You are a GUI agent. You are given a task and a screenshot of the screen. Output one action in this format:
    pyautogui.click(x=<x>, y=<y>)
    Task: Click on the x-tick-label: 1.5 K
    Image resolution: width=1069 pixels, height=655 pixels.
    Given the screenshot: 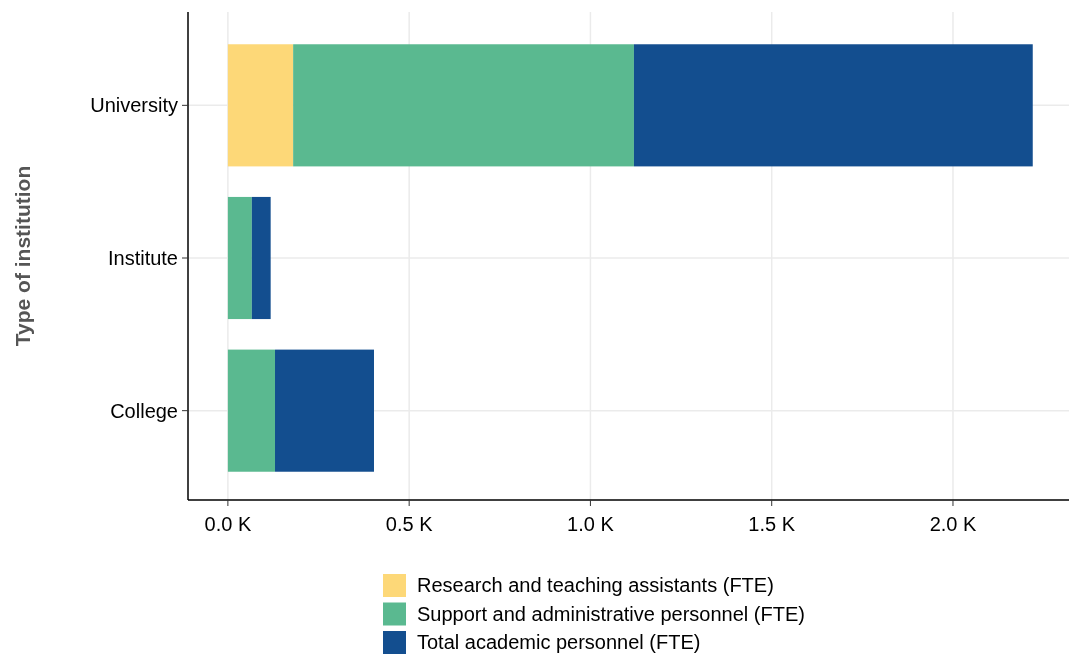 What is the action you would take?
    pyautogui.click(x=772, y=524)
    